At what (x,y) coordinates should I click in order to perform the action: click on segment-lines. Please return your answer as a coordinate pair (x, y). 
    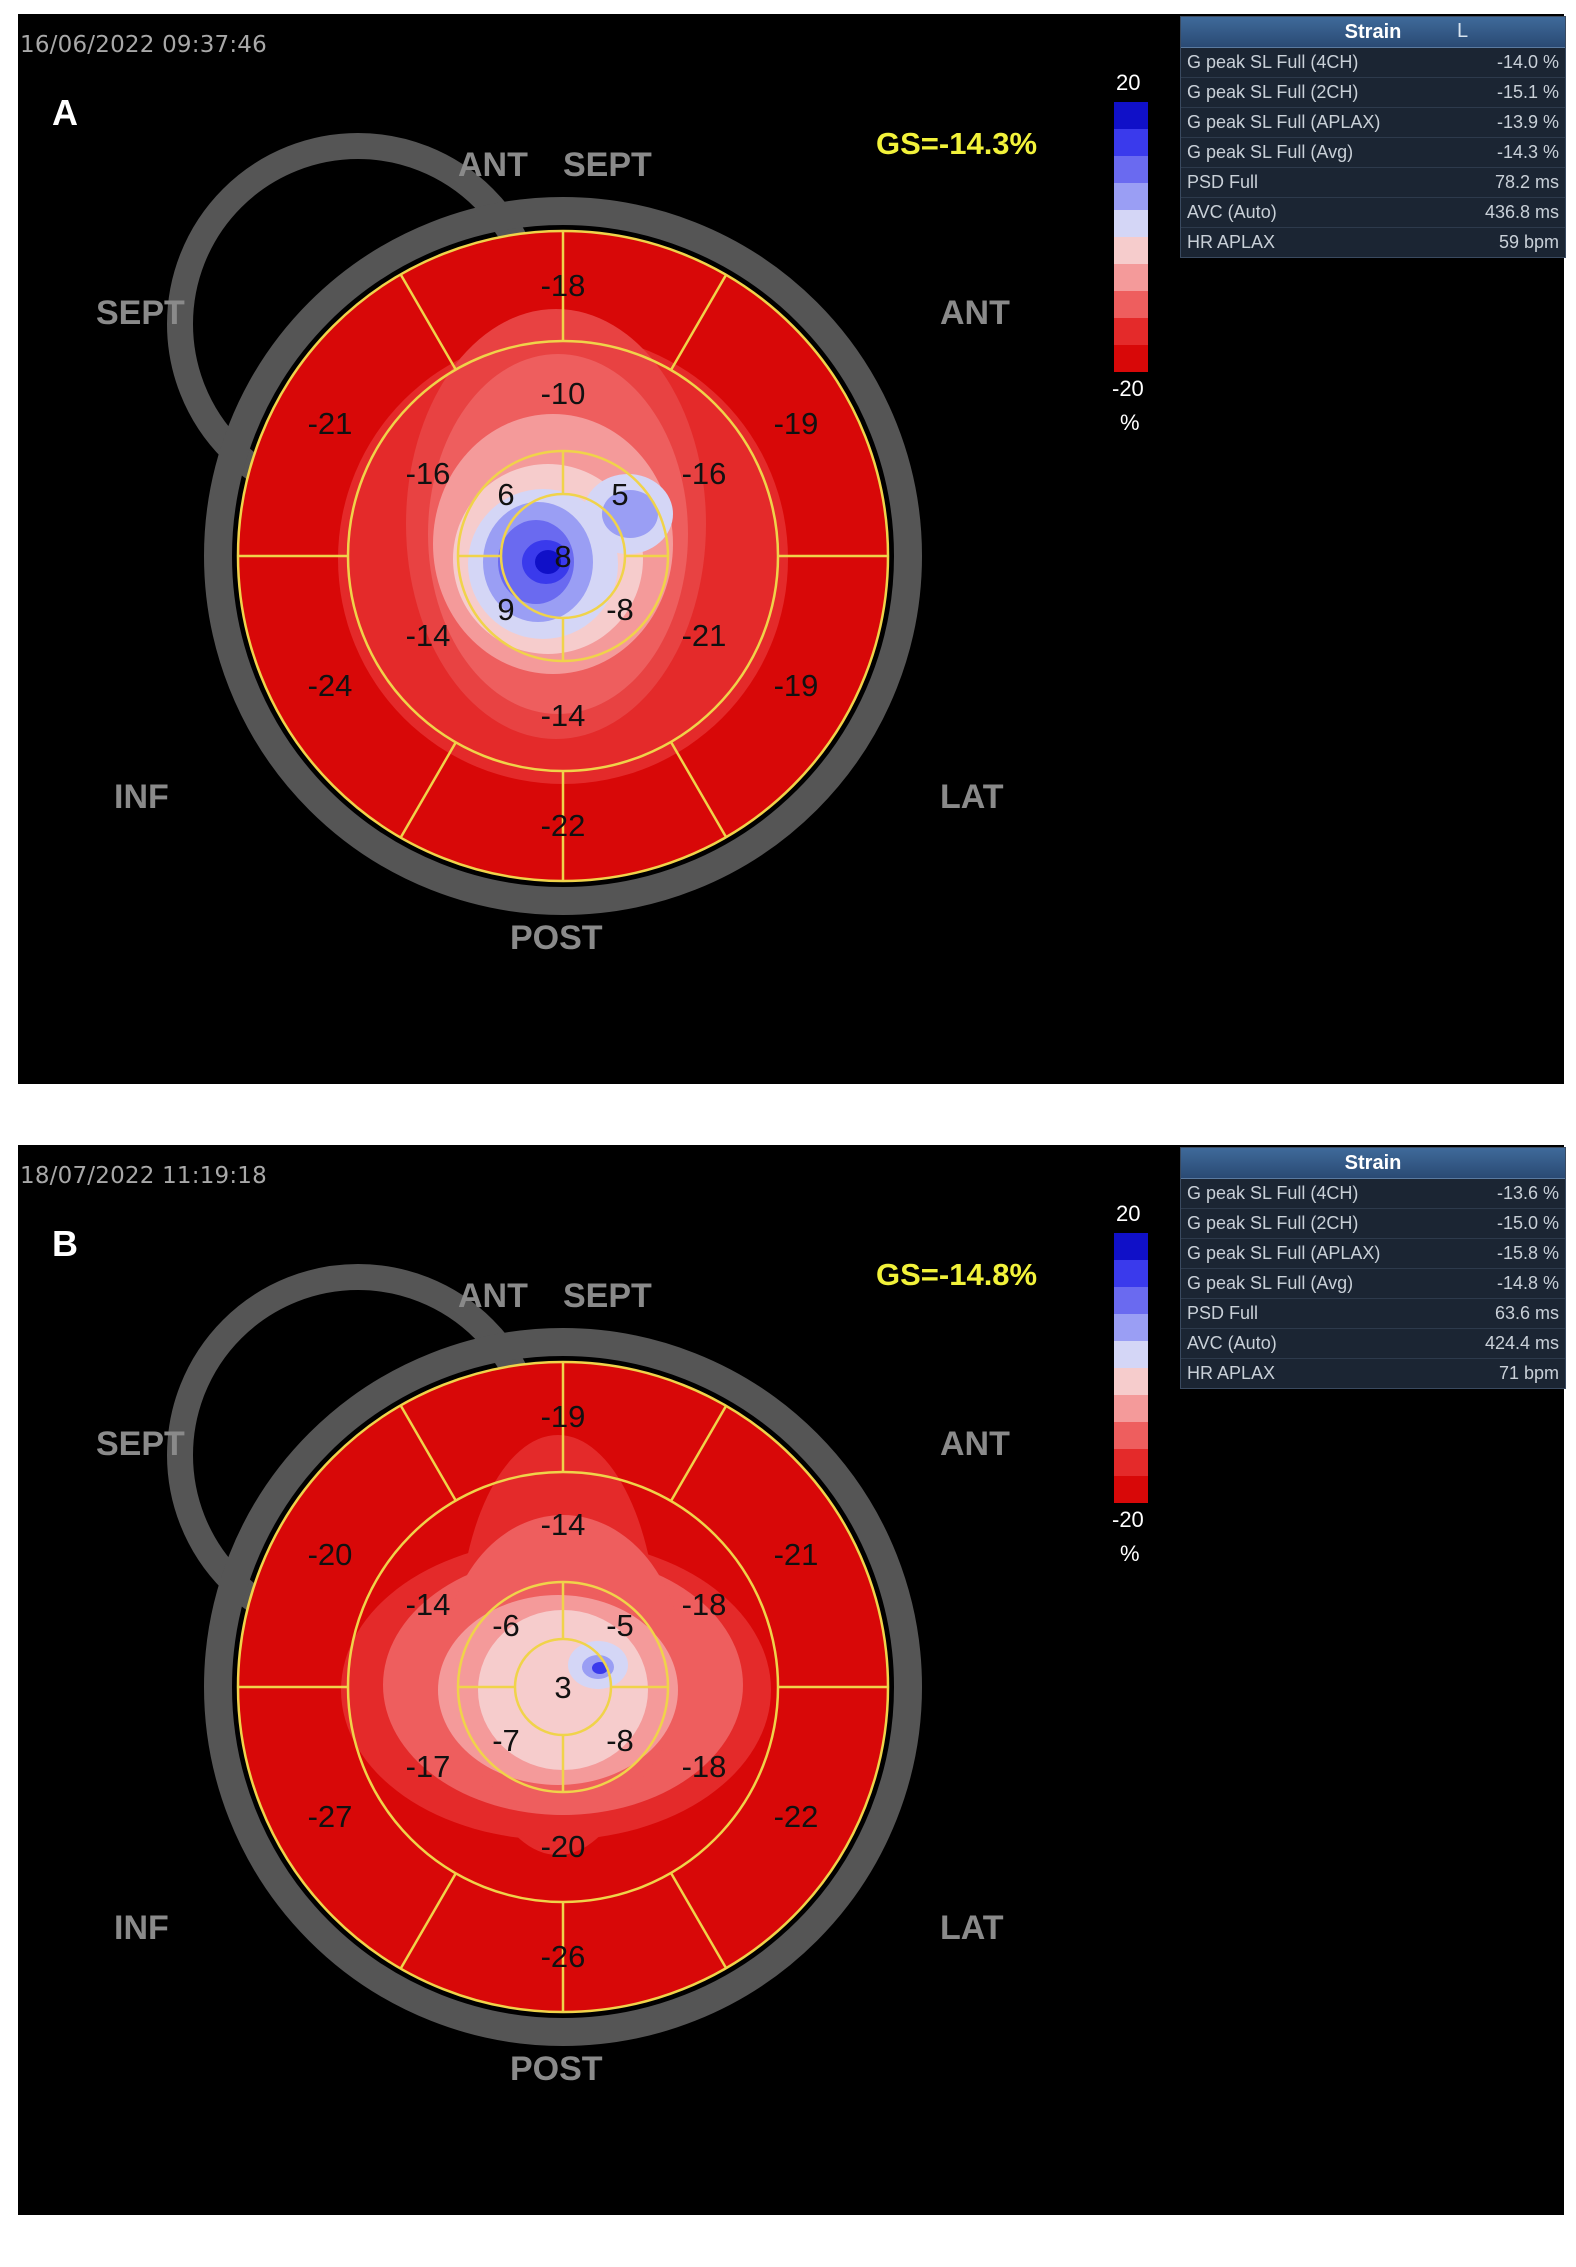
    Looking at the image, I should click on (563, 1687).